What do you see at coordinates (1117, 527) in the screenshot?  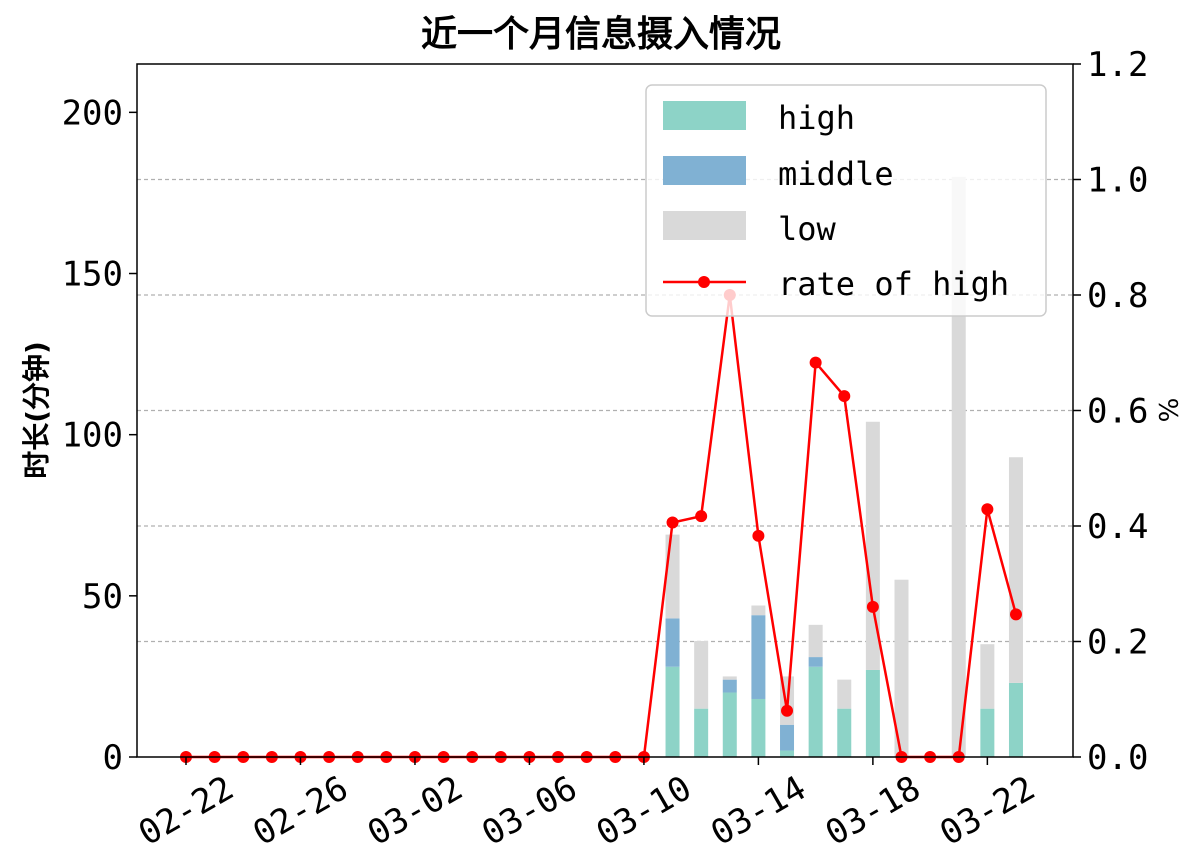 I see `y-tick-label-right: 0.4` at bounding box center [1117, 527].